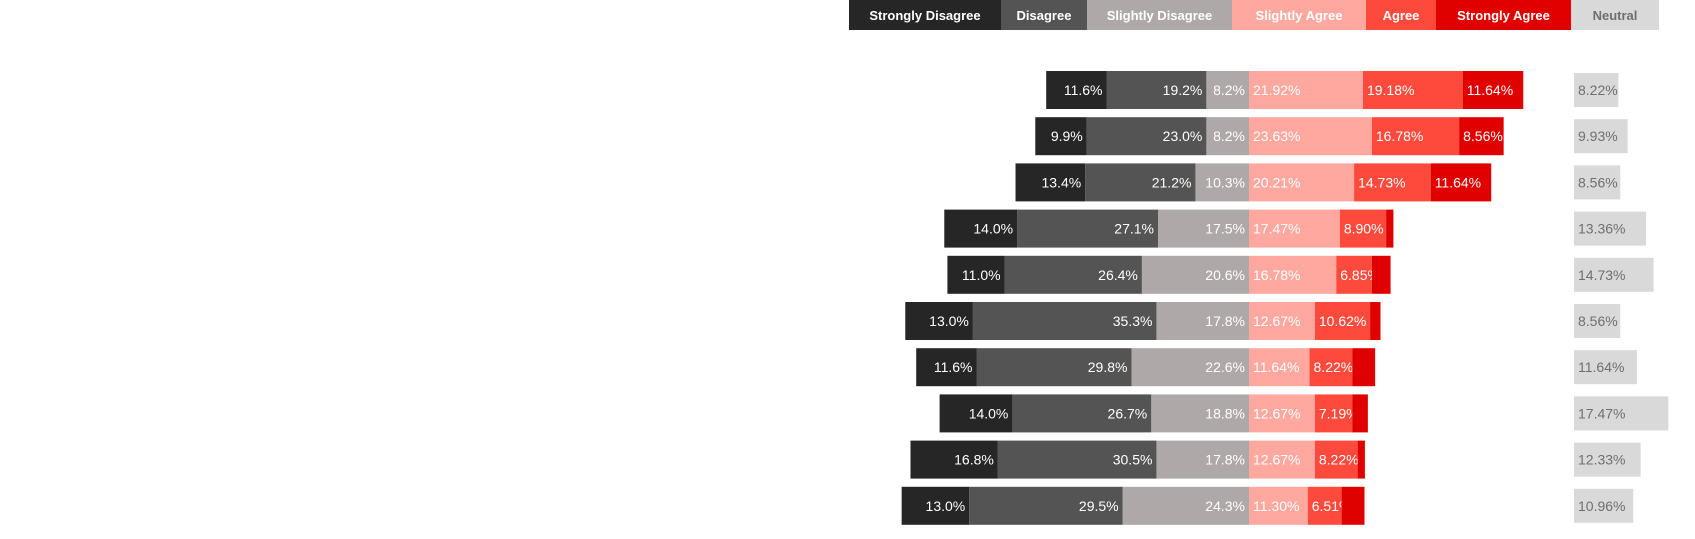  I want to click on legend-item-slightly-disagree: Slightly Disagree, so click(1159, 15).